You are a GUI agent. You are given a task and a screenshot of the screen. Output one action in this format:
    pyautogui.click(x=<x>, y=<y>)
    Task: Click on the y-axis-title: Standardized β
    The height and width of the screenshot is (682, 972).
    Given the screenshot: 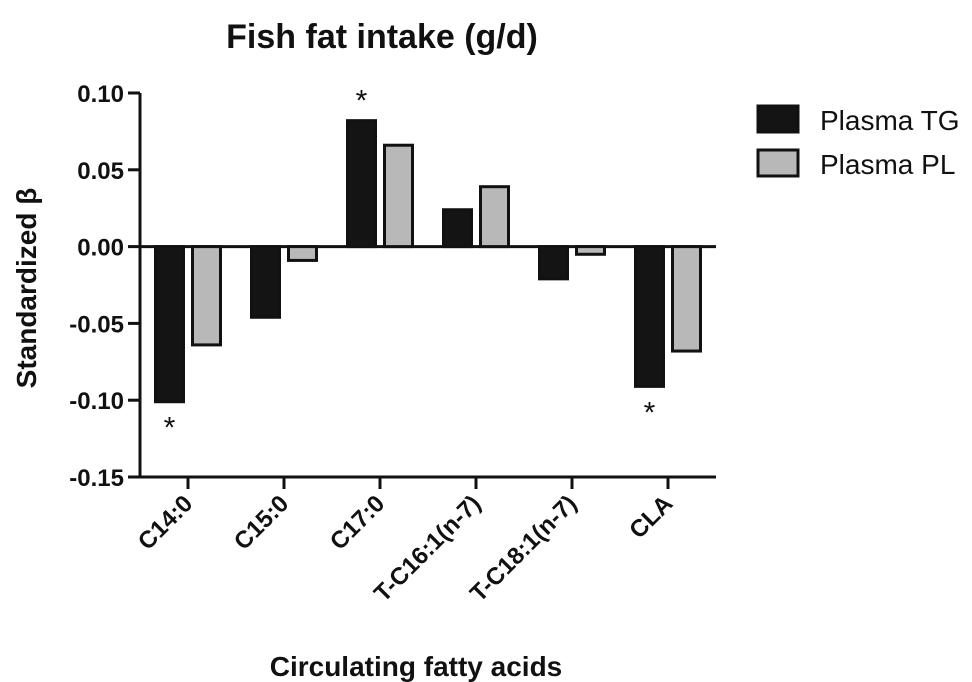 What is the action you would take?
    pyautogui.click(x=26, y=288)
    